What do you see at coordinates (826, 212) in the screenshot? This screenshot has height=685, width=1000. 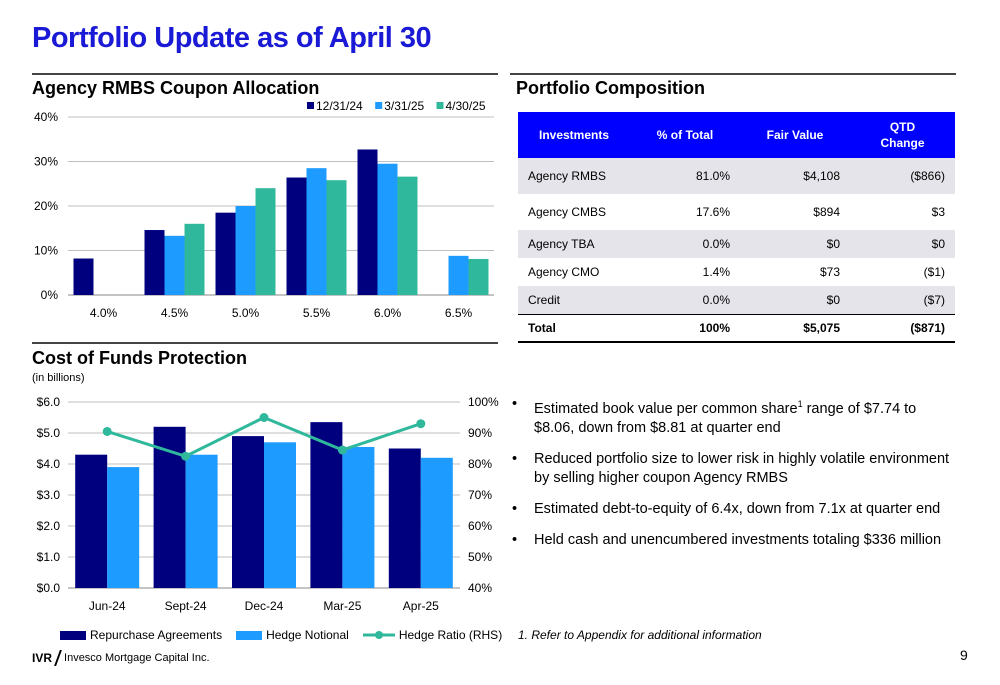 I see `cell-fair-value: $894` at bounding box center [826, 212].